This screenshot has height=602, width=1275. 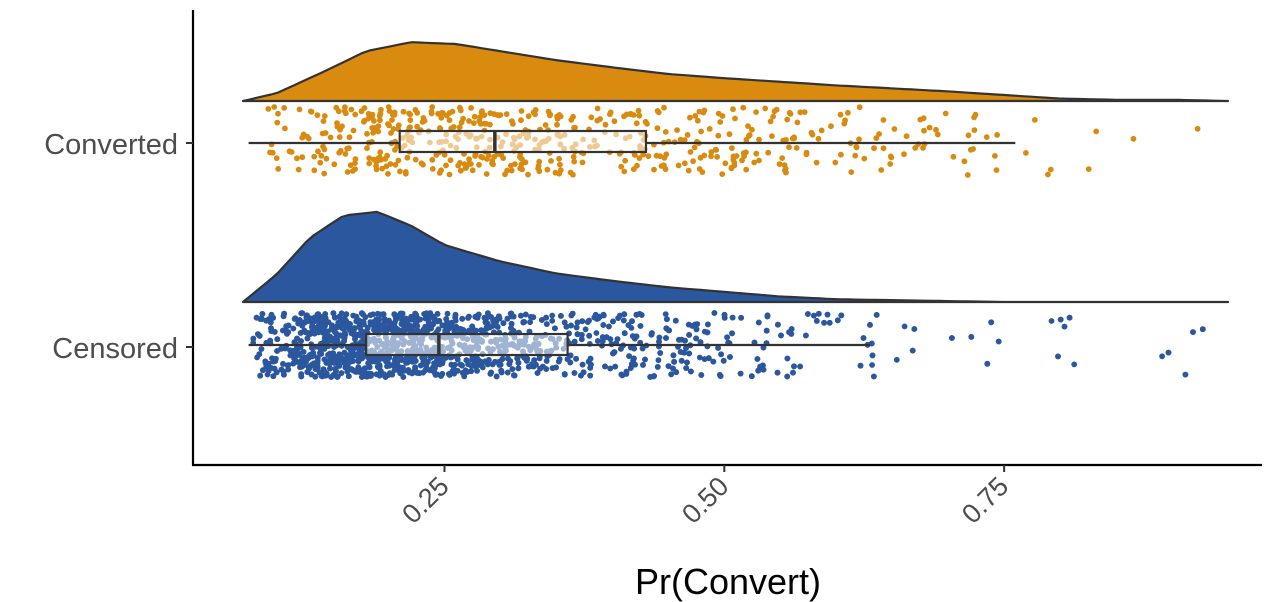 I want to click on y-tick-label-censored: Censored, so click(x=115, y=349).